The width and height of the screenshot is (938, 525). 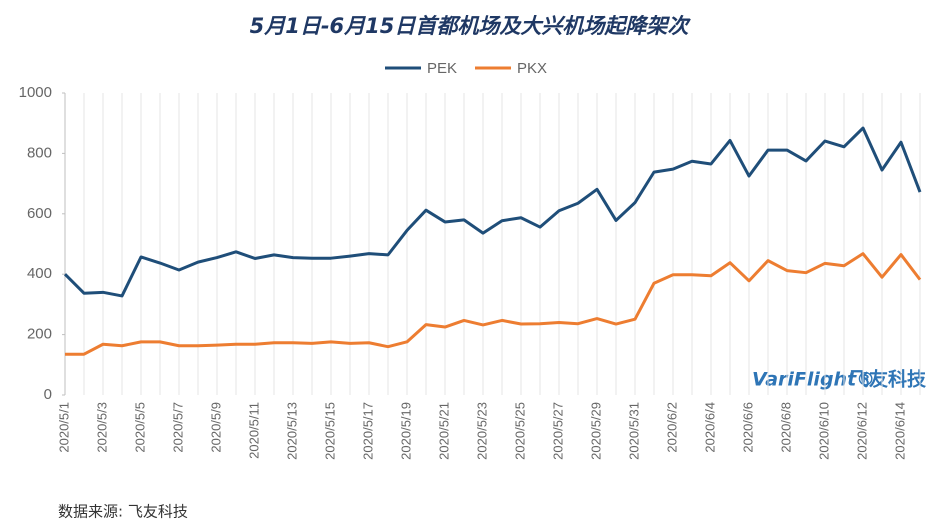 What do you see at coordinates (443, 431) in the screenshot?
I see `x-tick-label: 2020/5/21` at bounding box center [443, 431].